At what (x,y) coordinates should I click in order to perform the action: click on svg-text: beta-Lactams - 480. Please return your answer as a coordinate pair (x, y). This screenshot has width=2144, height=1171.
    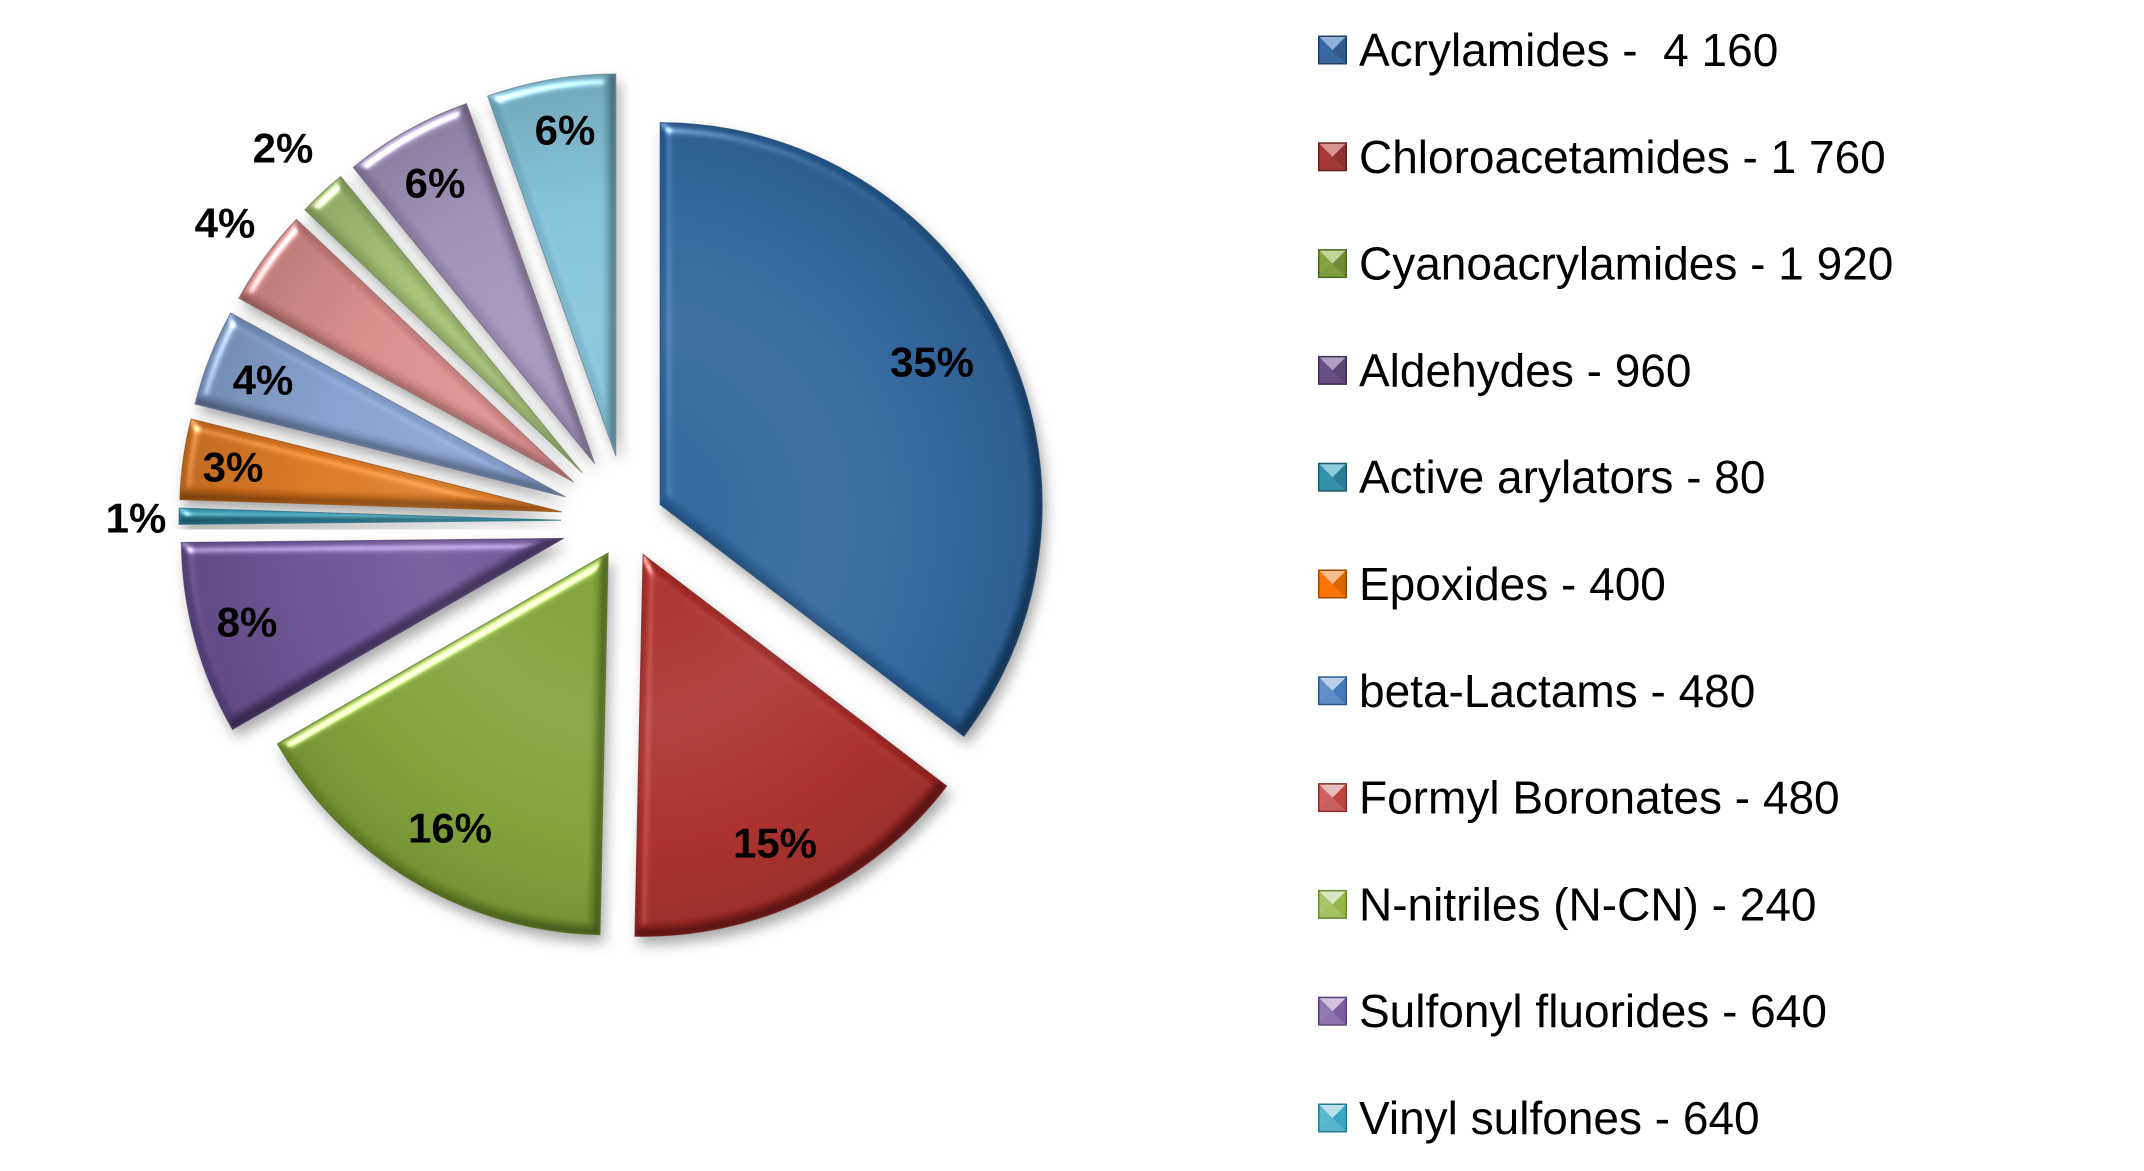
    Looking at the image, I should click on (1557, 691).